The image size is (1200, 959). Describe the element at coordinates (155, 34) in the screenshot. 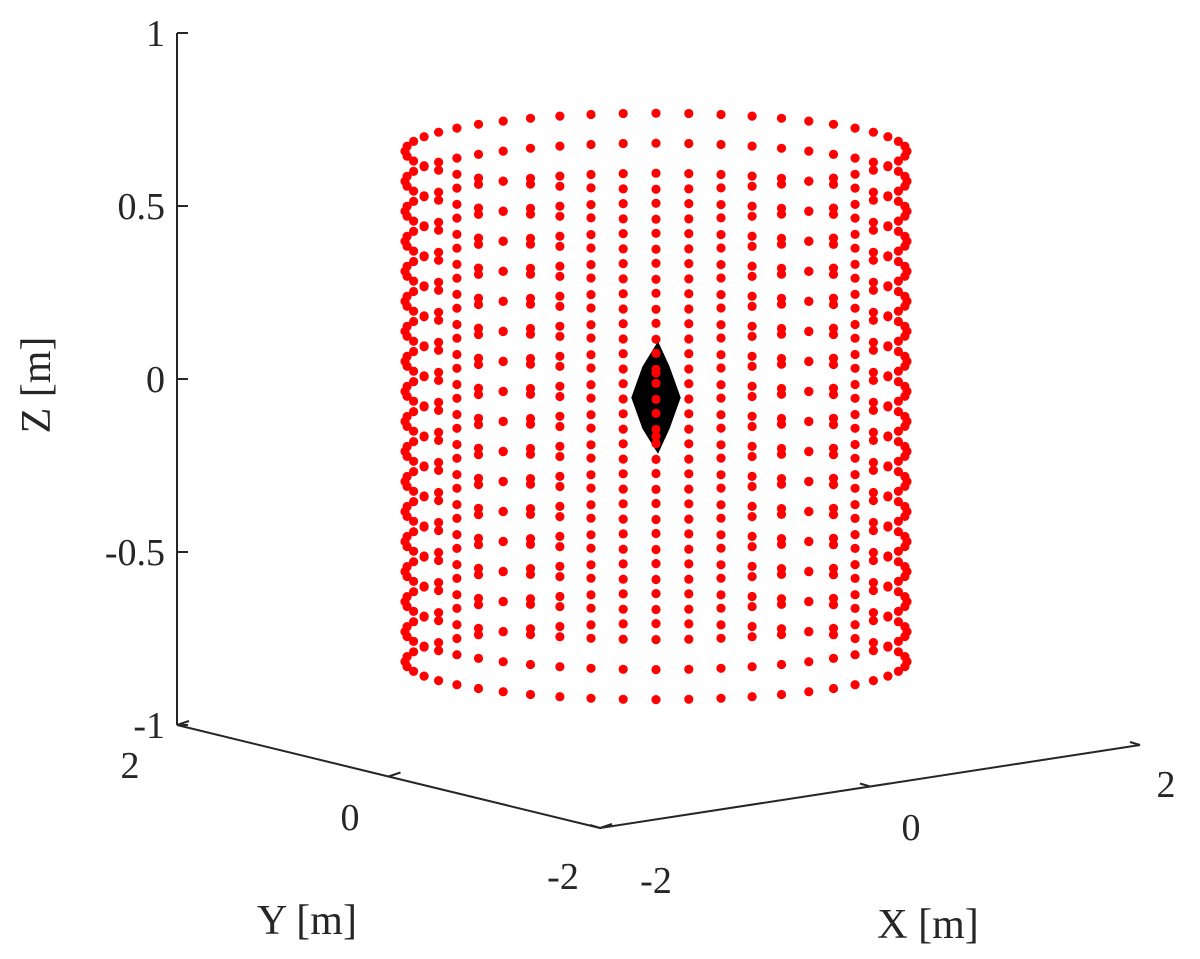

I see `z-tick-label: 1` at that location.